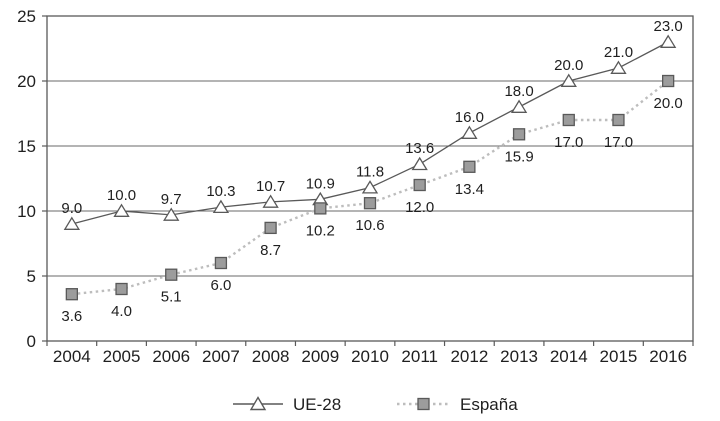  I want to click on data-label: 23.0, so click(668, 26).